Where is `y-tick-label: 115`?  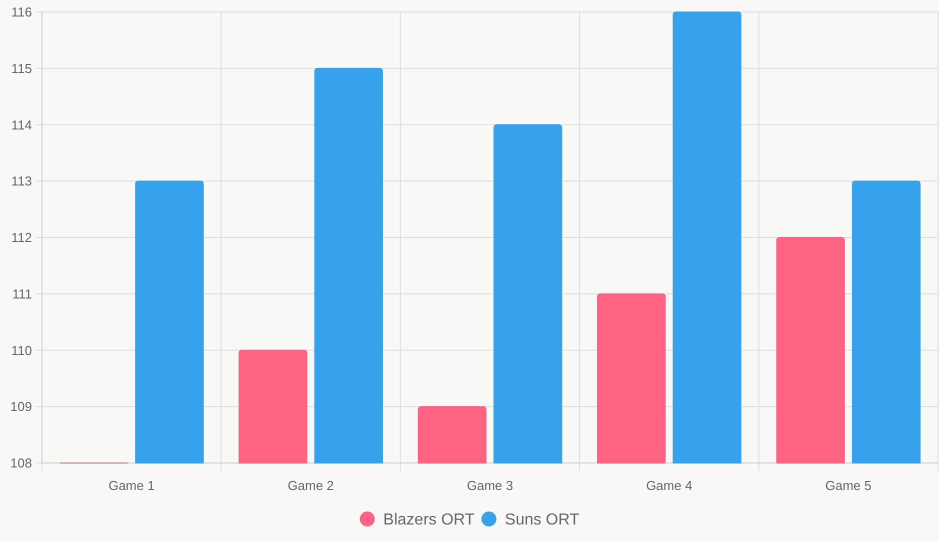
y-tick-label: 115 is located at coordinates (21, 68).